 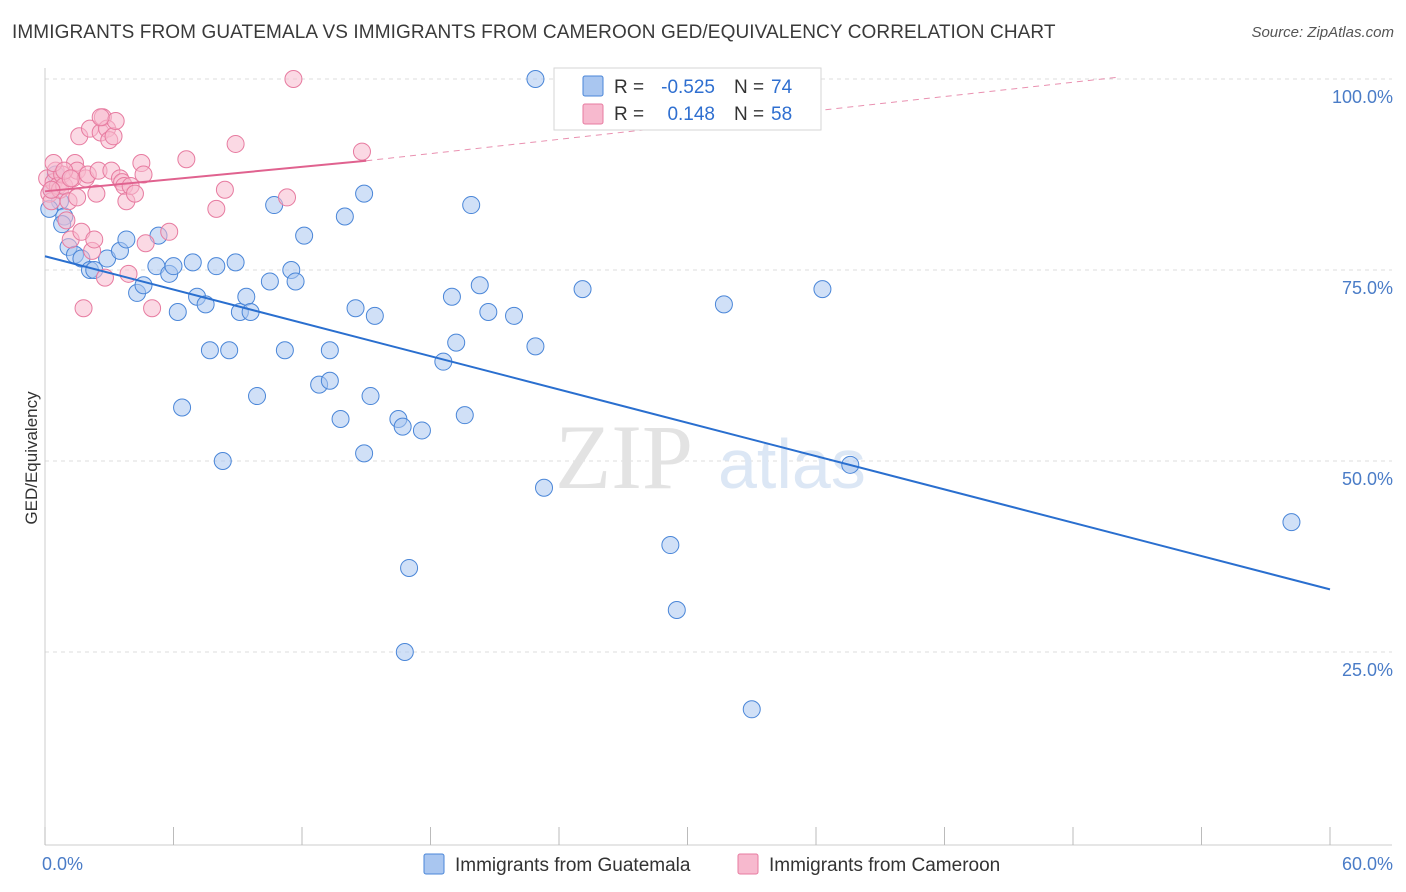 What do you see at coordinates (1367, 479) in the screenshot?
I see `y-tick-label: 50.0%` at bounding box center [1367, 479].